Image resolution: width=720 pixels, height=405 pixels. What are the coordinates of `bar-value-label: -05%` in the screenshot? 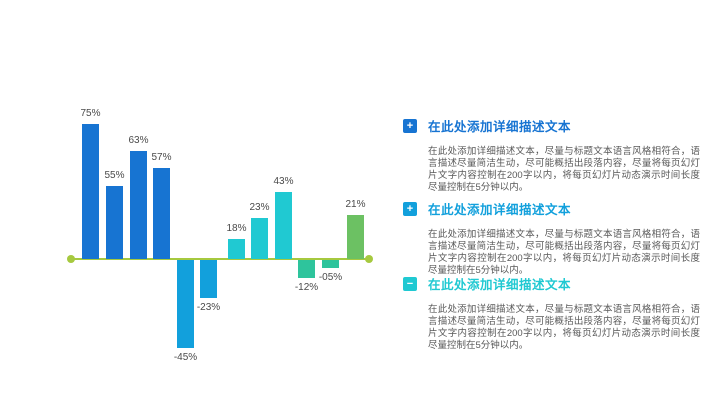 It's located at (330, 277).